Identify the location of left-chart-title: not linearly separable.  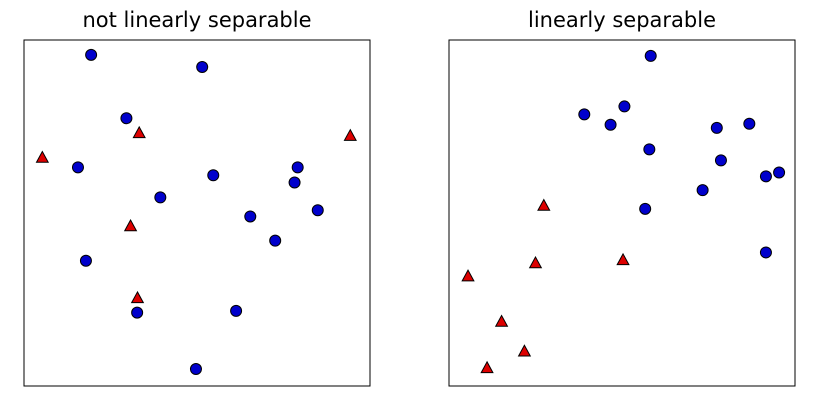
(197, 20).